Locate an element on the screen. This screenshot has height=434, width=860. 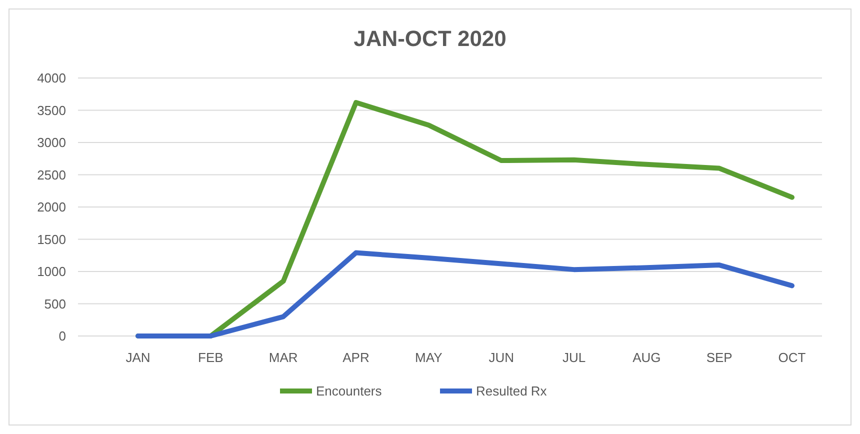
x-tick-label: AUG is located at coordinates (646, 357).